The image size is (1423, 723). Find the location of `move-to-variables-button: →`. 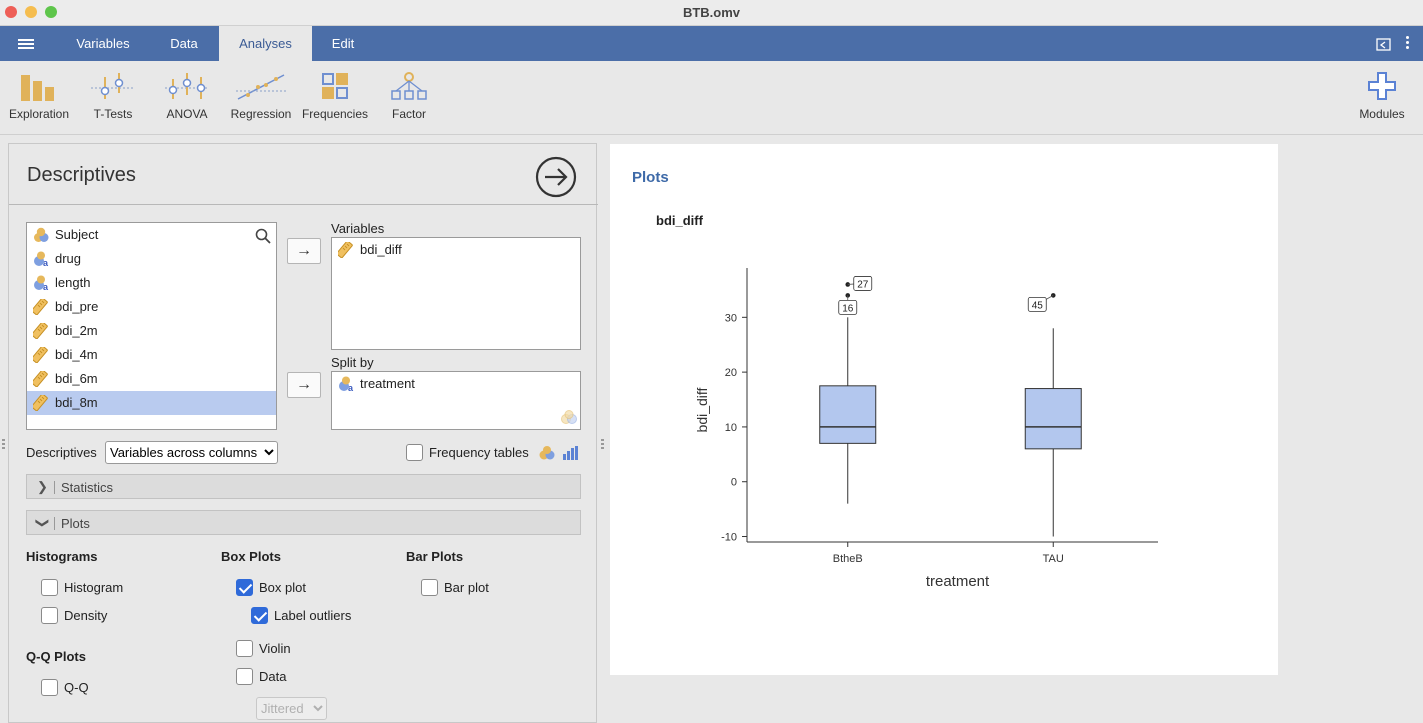

move-to-variables-button: → is located at coordinates (304, 251).